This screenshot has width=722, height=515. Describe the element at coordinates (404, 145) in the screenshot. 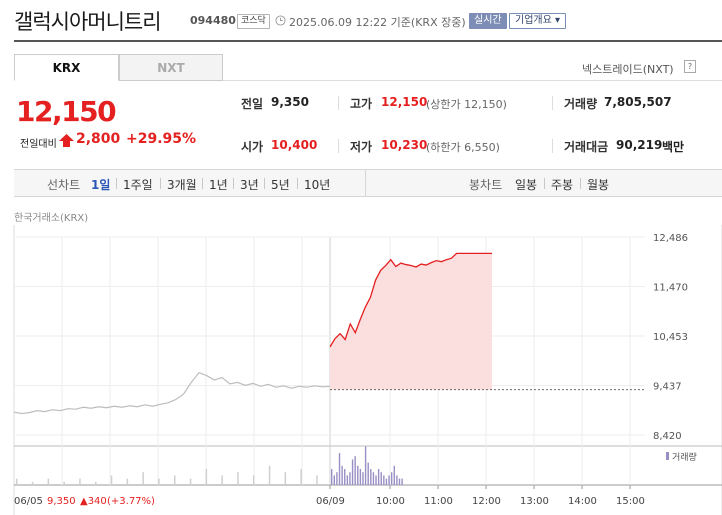

I see `low-value: 10,230` at that location.